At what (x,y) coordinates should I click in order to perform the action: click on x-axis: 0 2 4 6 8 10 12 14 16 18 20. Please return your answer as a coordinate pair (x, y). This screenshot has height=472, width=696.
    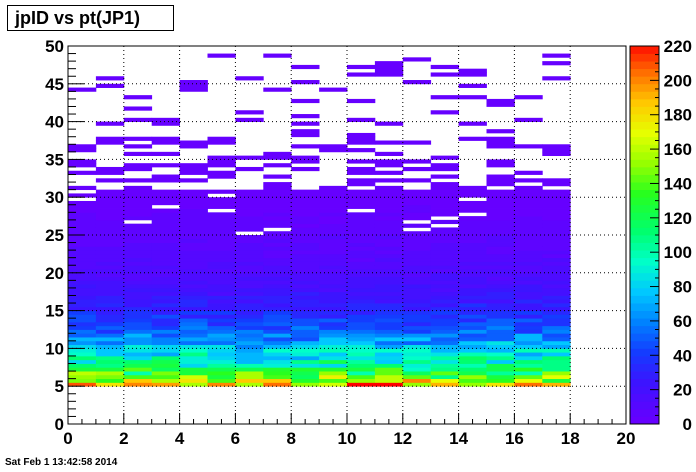
    Looking at the image, I should click on (349, 430).